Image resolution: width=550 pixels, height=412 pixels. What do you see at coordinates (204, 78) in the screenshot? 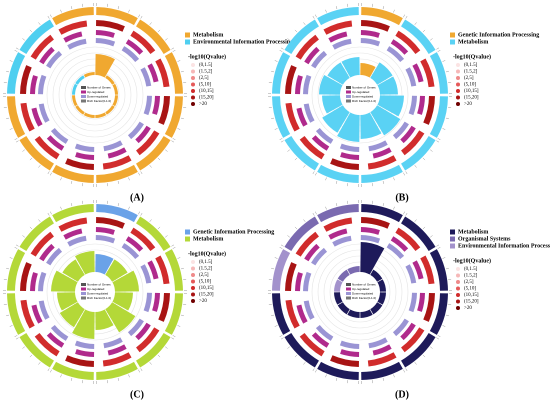
I see `bin-label: (2,5]` at bounding box center [204, 78].